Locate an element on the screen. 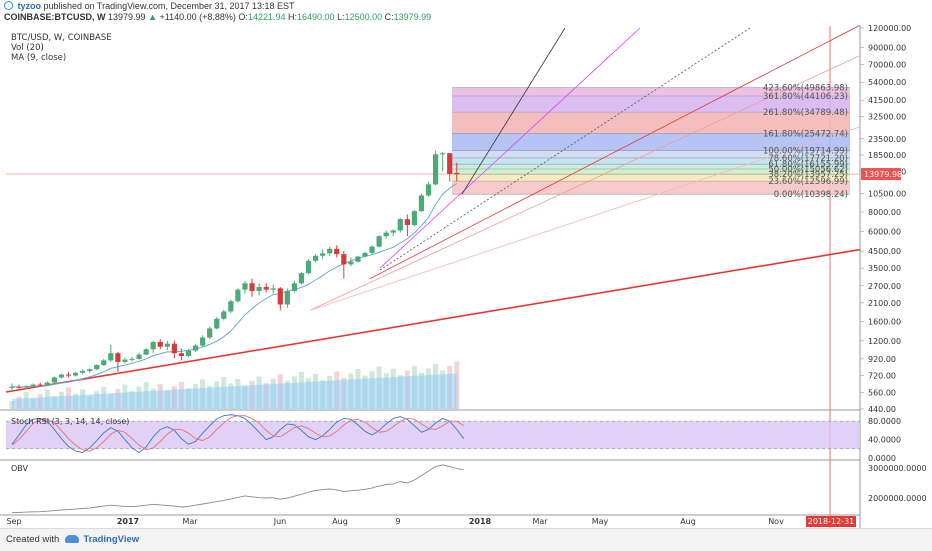 The image size is (932, 551). price-change: +1140.00 (+8.88%) is located at coordinates (197, 17).